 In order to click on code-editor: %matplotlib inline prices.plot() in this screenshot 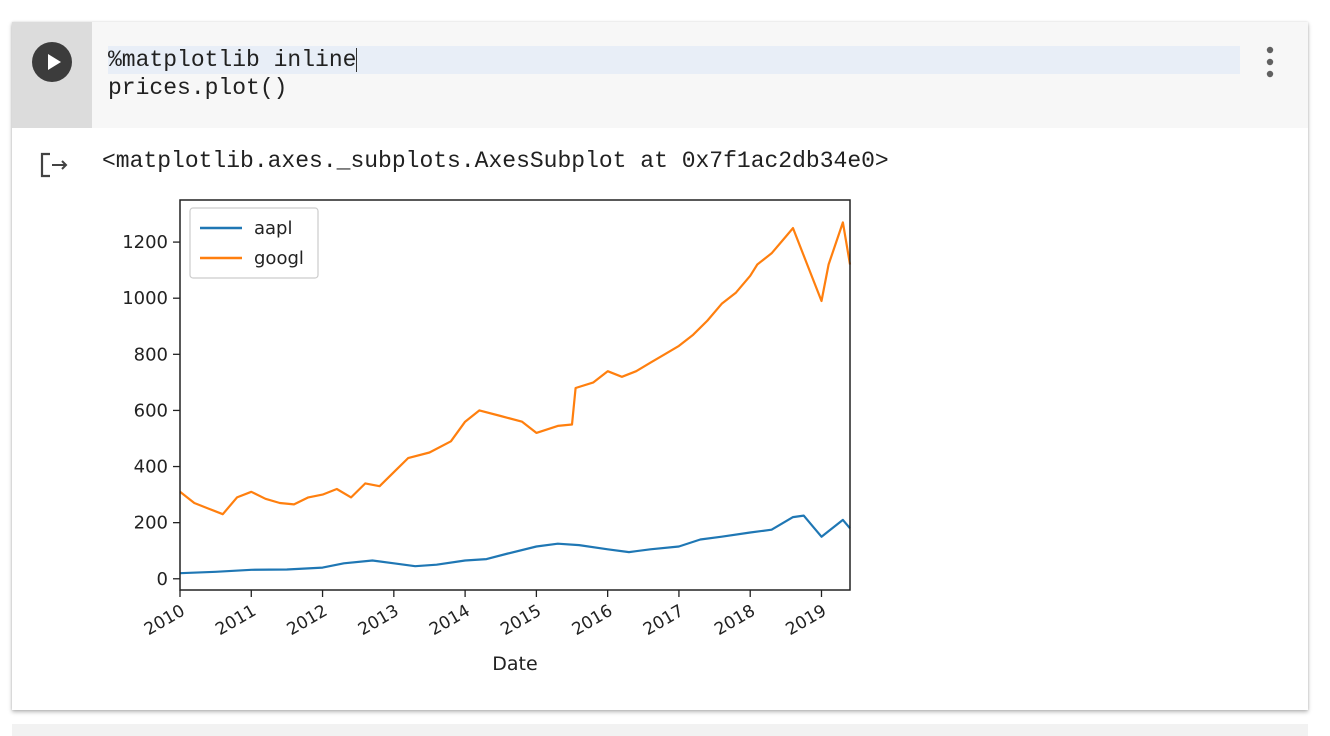, I will do `click(700, 75)`.